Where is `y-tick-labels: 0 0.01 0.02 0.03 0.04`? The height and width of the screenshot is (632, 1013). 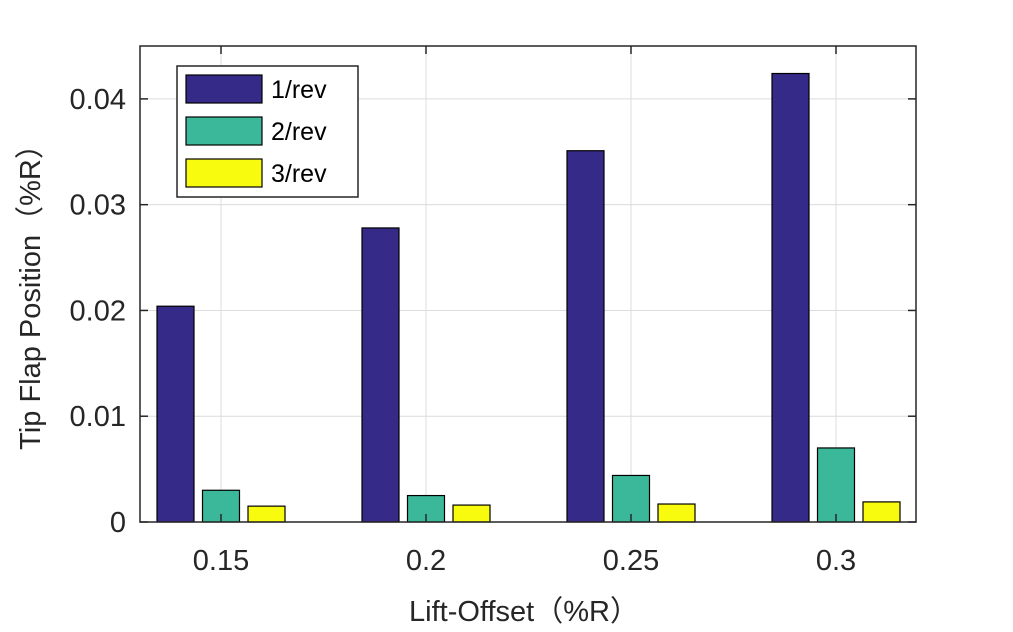 y-tick-labels: 0 0.01 0.02 0.03 0.04 is located at coordinates (98, 311).